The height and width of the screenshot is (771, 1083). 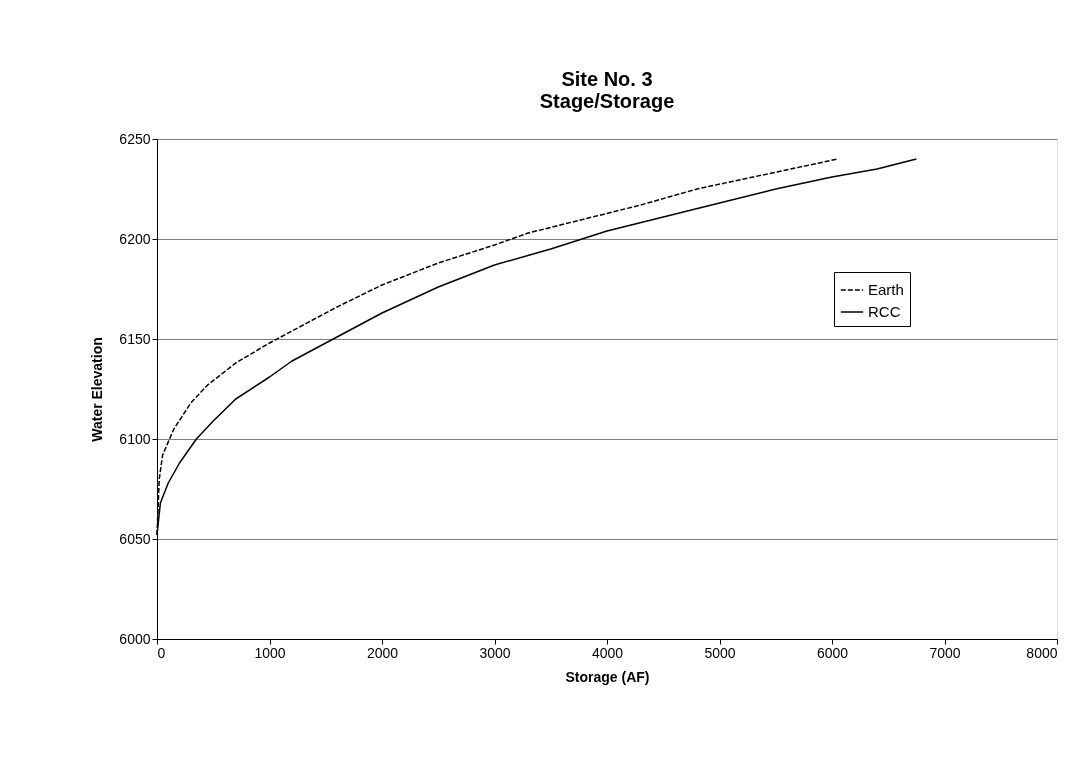 I want to click on y-tick-label: 6000, so click(x=135, y=638).